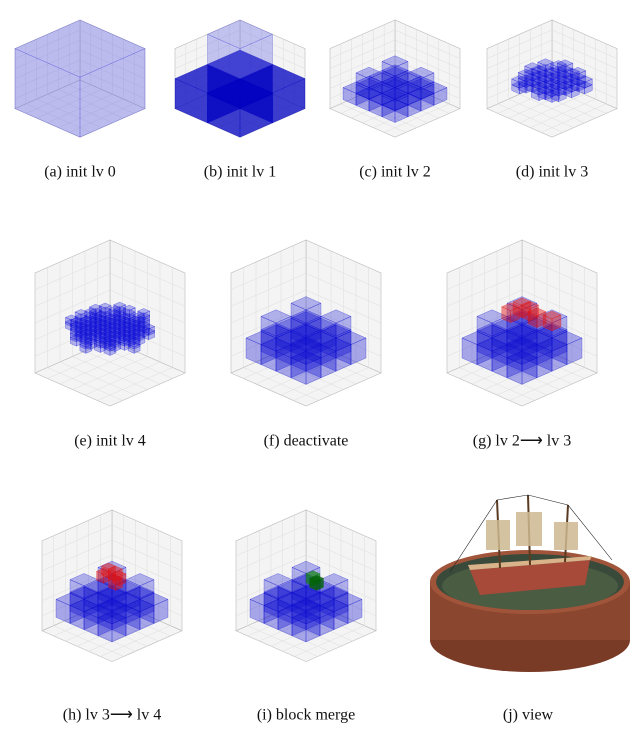 This screenshot has height=734, width=644. I want to click on caption: (a) init lv 0, so click(80, 172).